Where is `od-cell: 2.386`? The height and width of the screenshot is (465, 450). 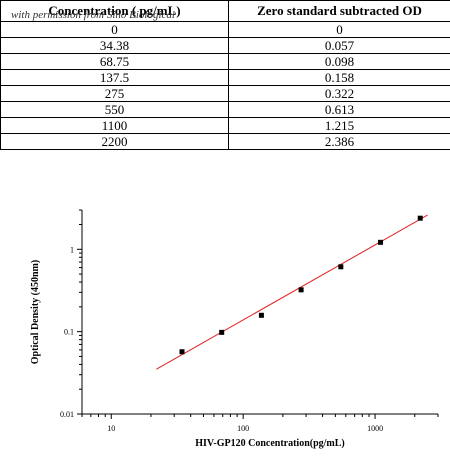
od-cell: 2.386 is located at coordinates (339, 142).